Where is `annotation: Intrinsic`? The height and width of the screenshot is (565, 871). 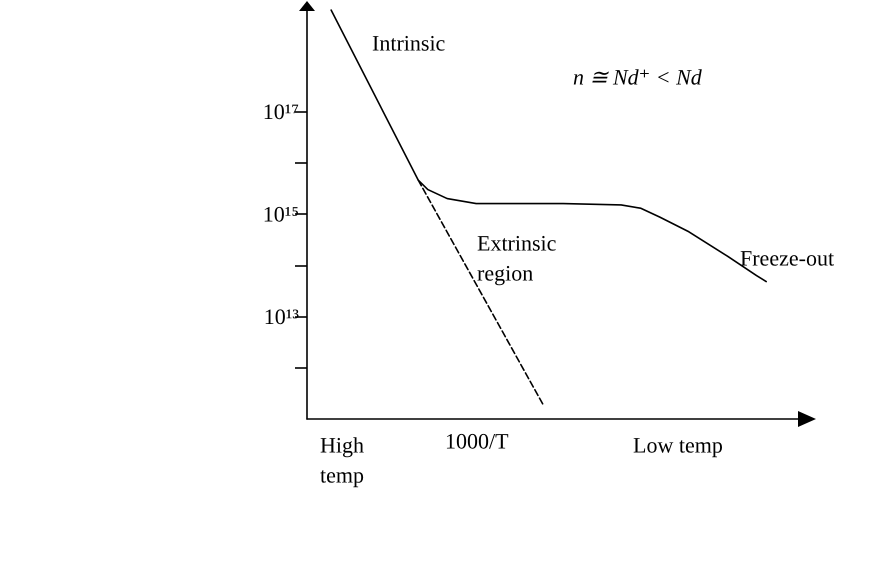 annotation: Intrinsic is located at coordinates (409, 43).